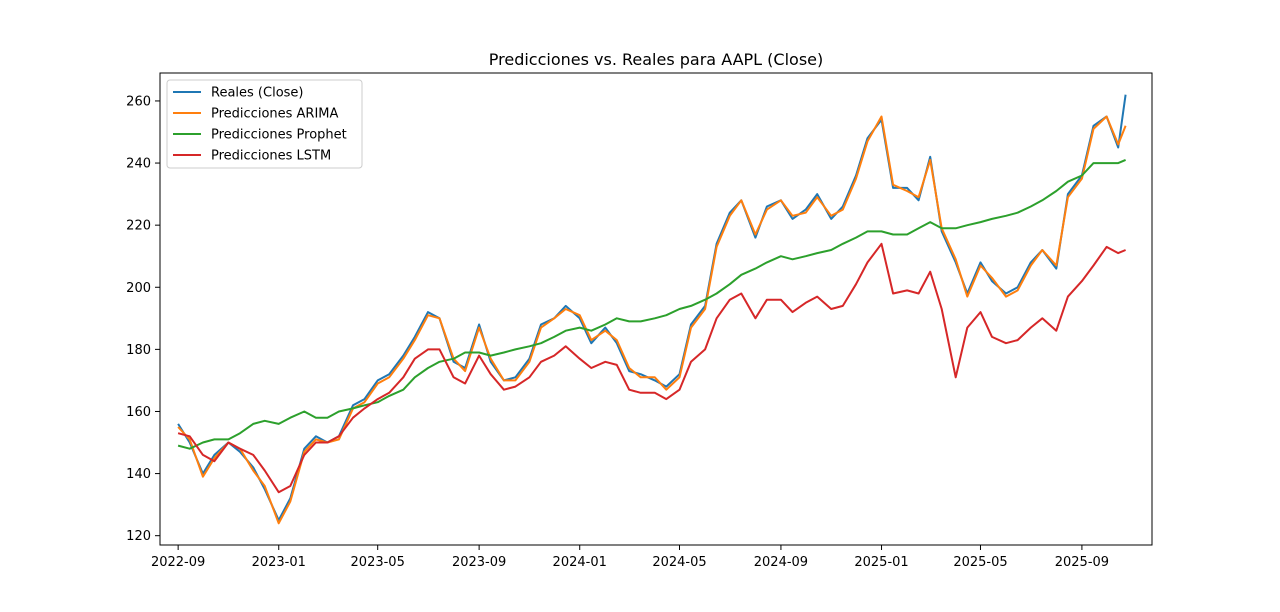  What do you see at coordinates (143, 319) in the screenshot?
I see `y-axis: 120 140 160 180 200 220 240 260` at bounding box center [143, 319].